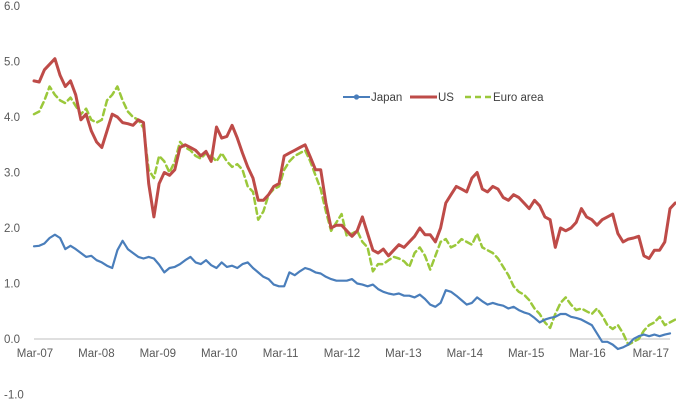  What do you see at coordinates (281, 354) in the screenshot?
I see `x-tick-label: Mar-11` at bounding box center [281, 354].